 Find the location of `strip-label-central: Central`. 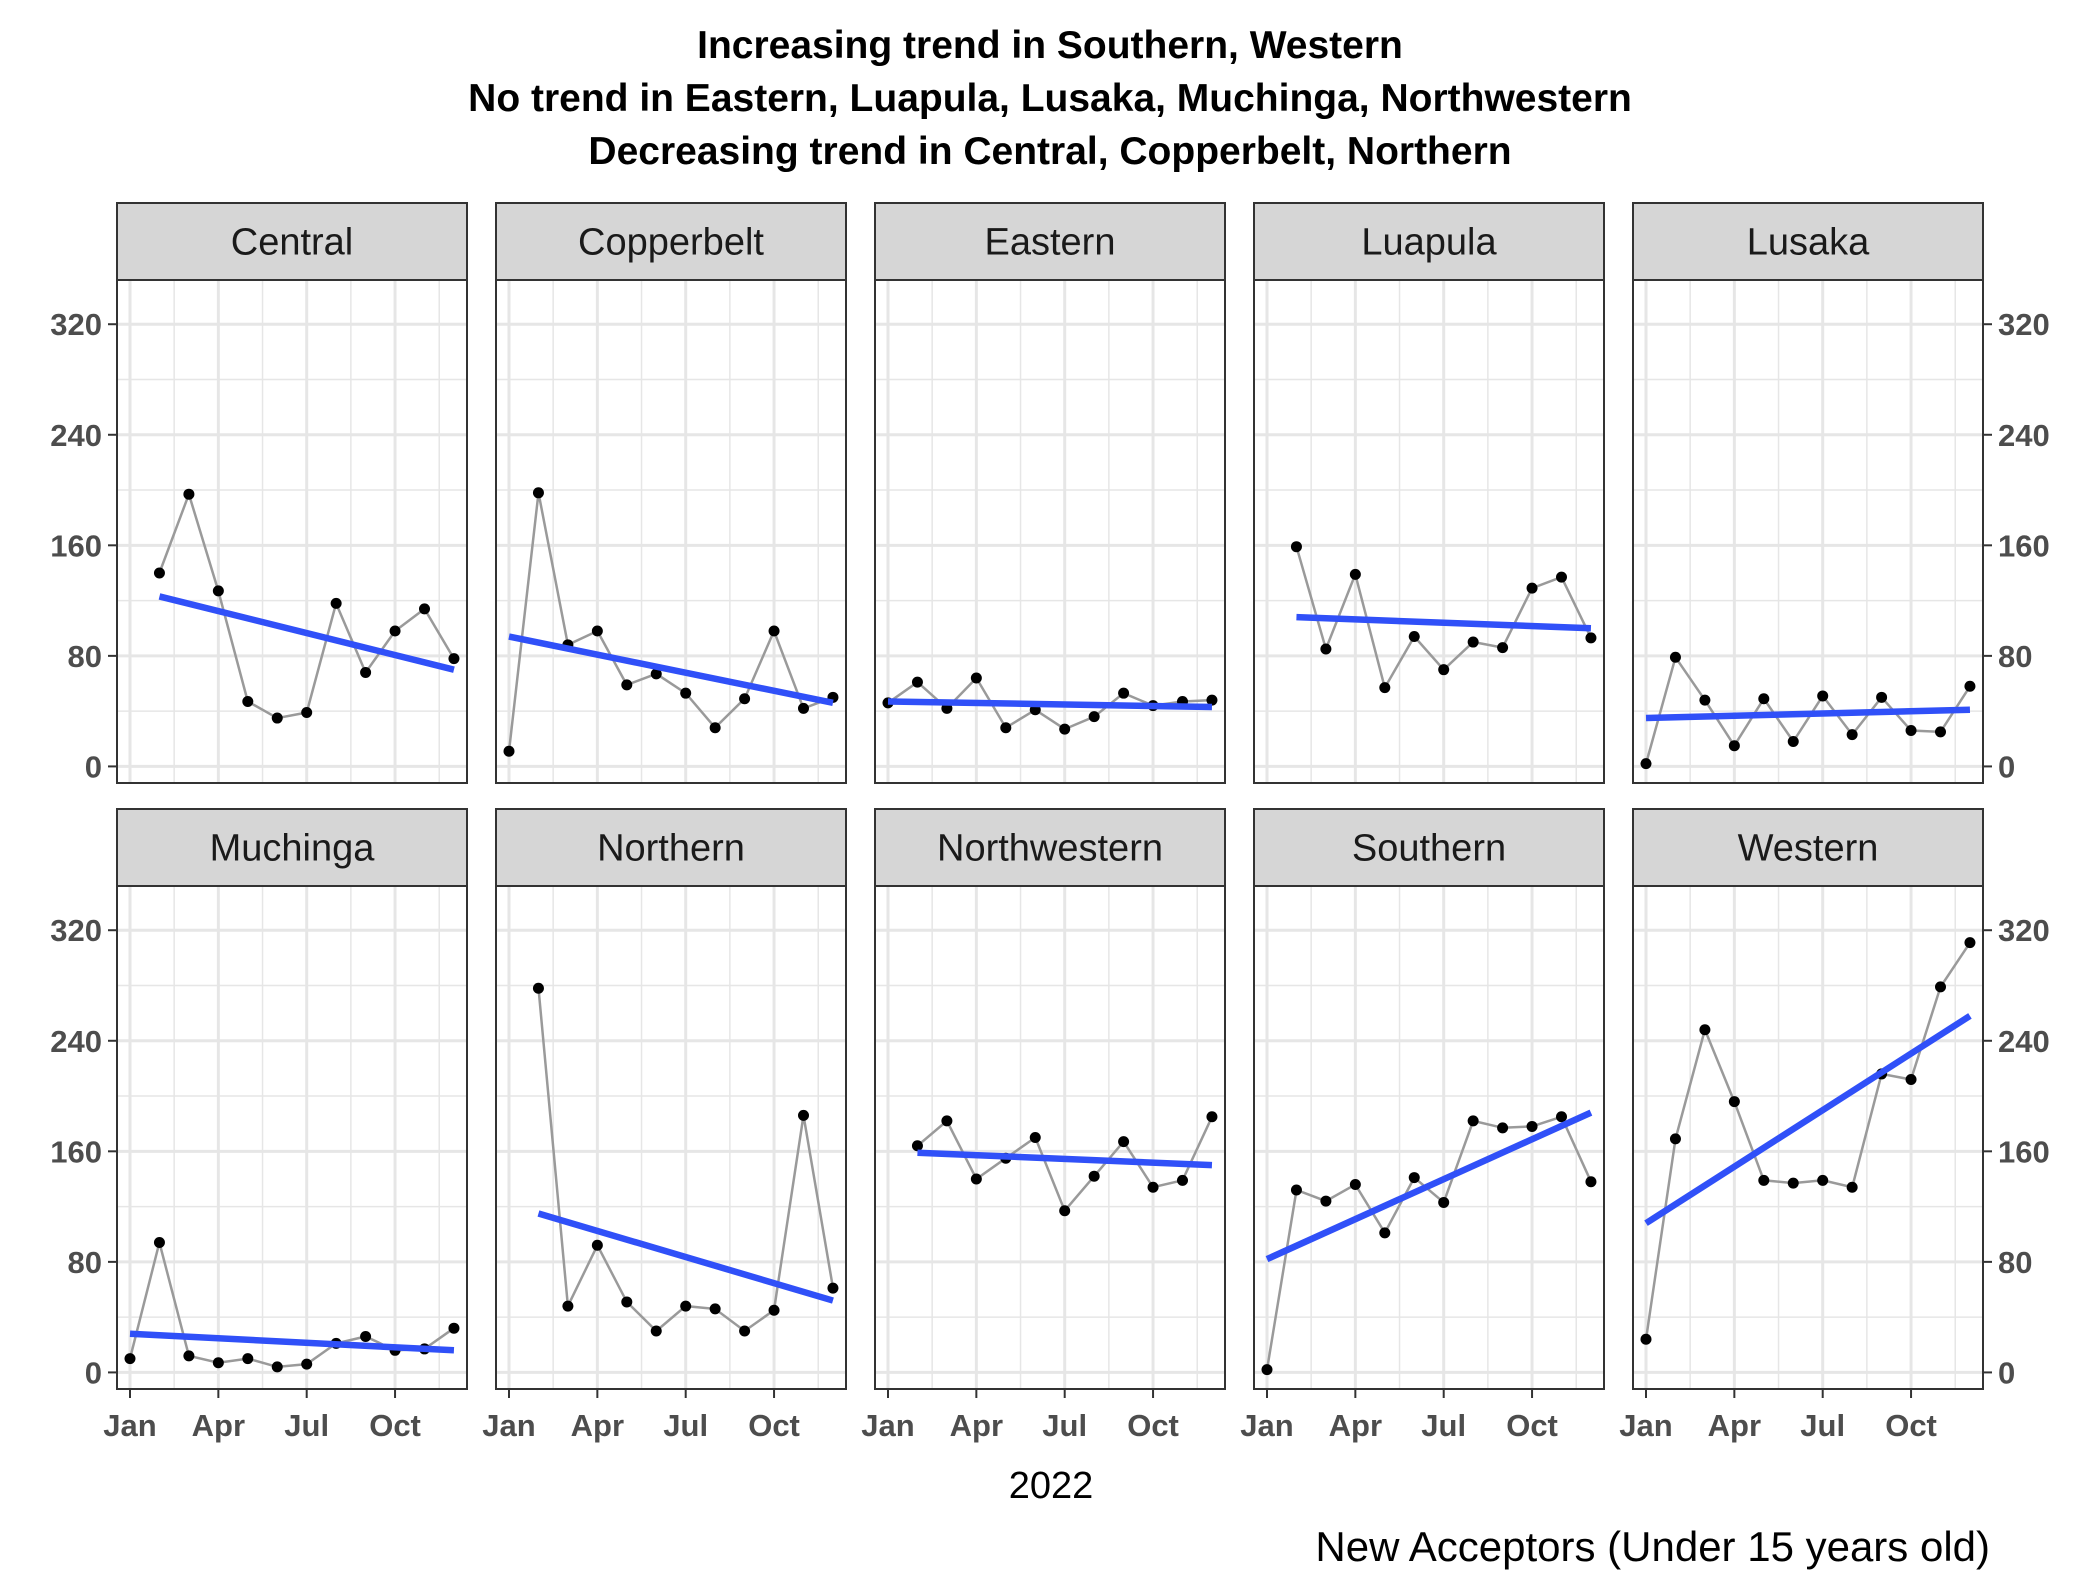

strip-label-central: Central is located at coordinates (292, 243).